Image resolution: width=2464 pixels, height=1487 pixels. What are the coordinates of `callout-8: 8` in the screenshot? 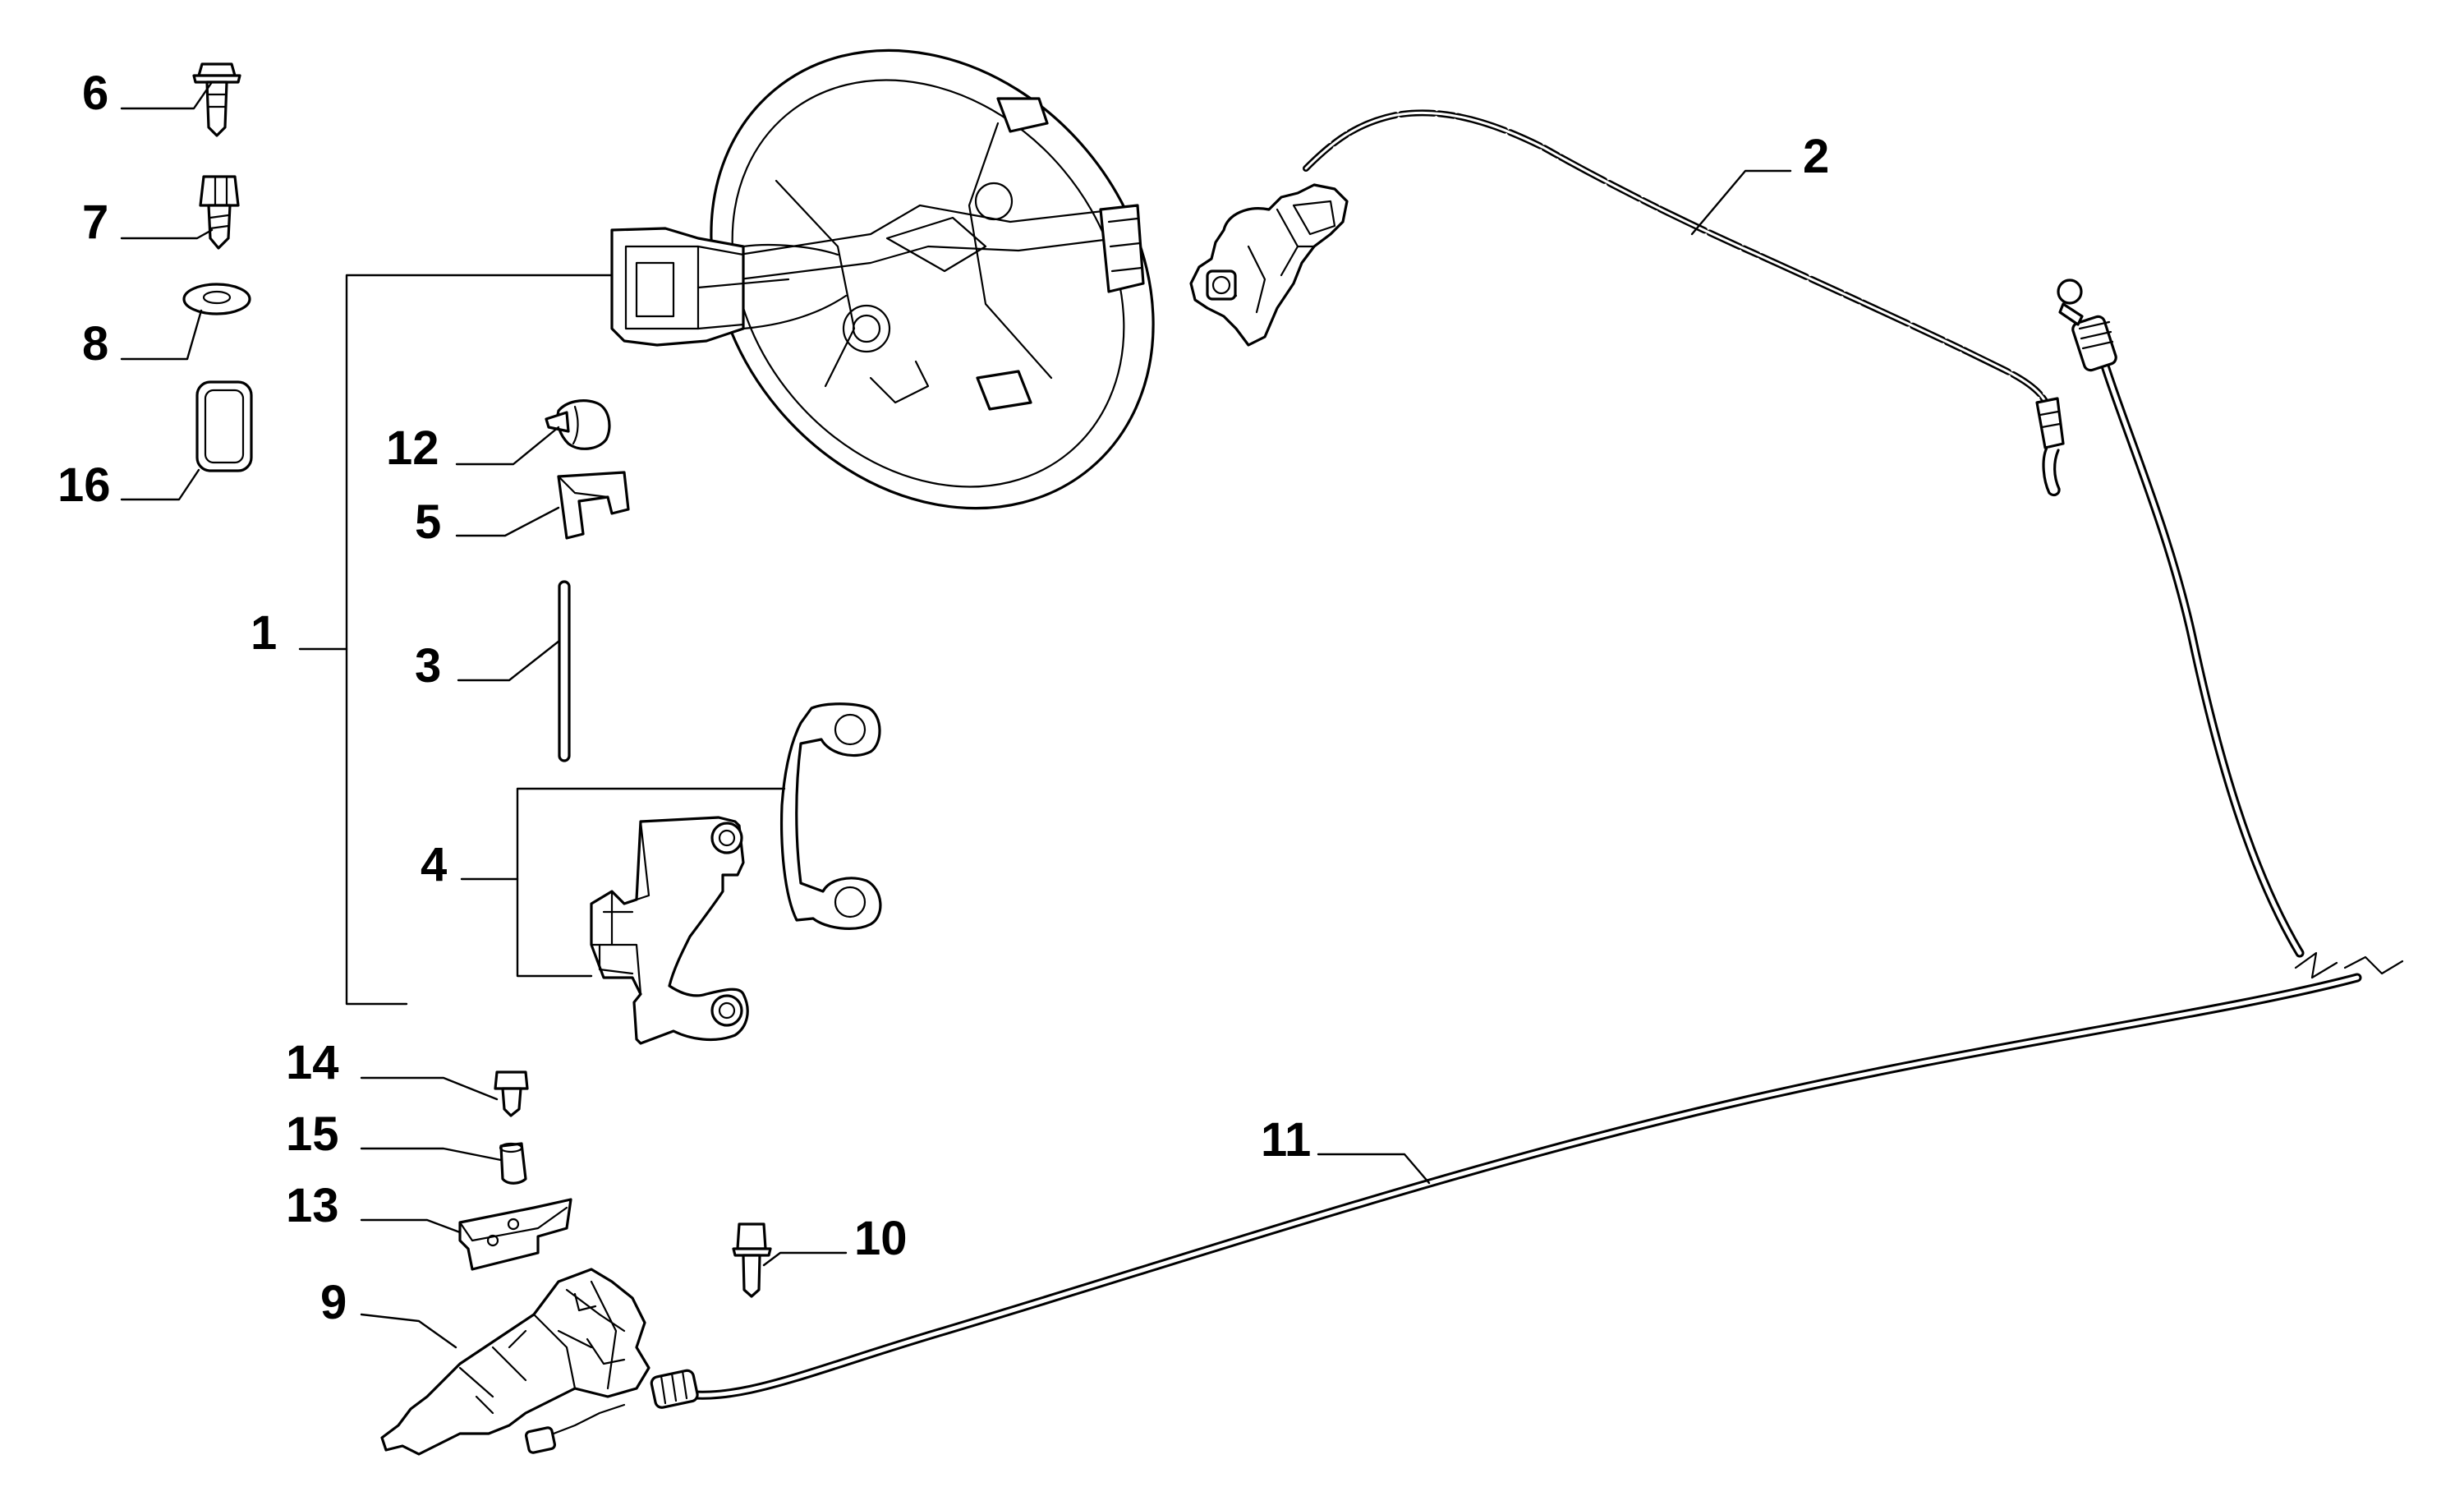 It's located at (95, 344).